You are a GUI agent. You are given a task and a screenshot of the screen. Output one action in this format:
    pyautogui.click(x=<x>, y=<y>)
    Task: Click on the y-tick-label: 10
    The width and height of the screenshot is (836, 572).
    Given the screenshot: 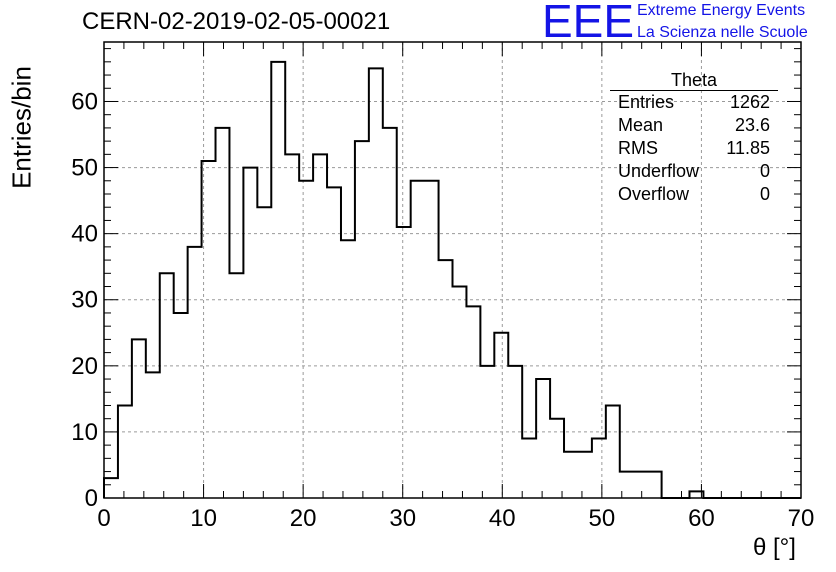 What is the action you would take?
    pyautogui.click(x=84, y=432)
    